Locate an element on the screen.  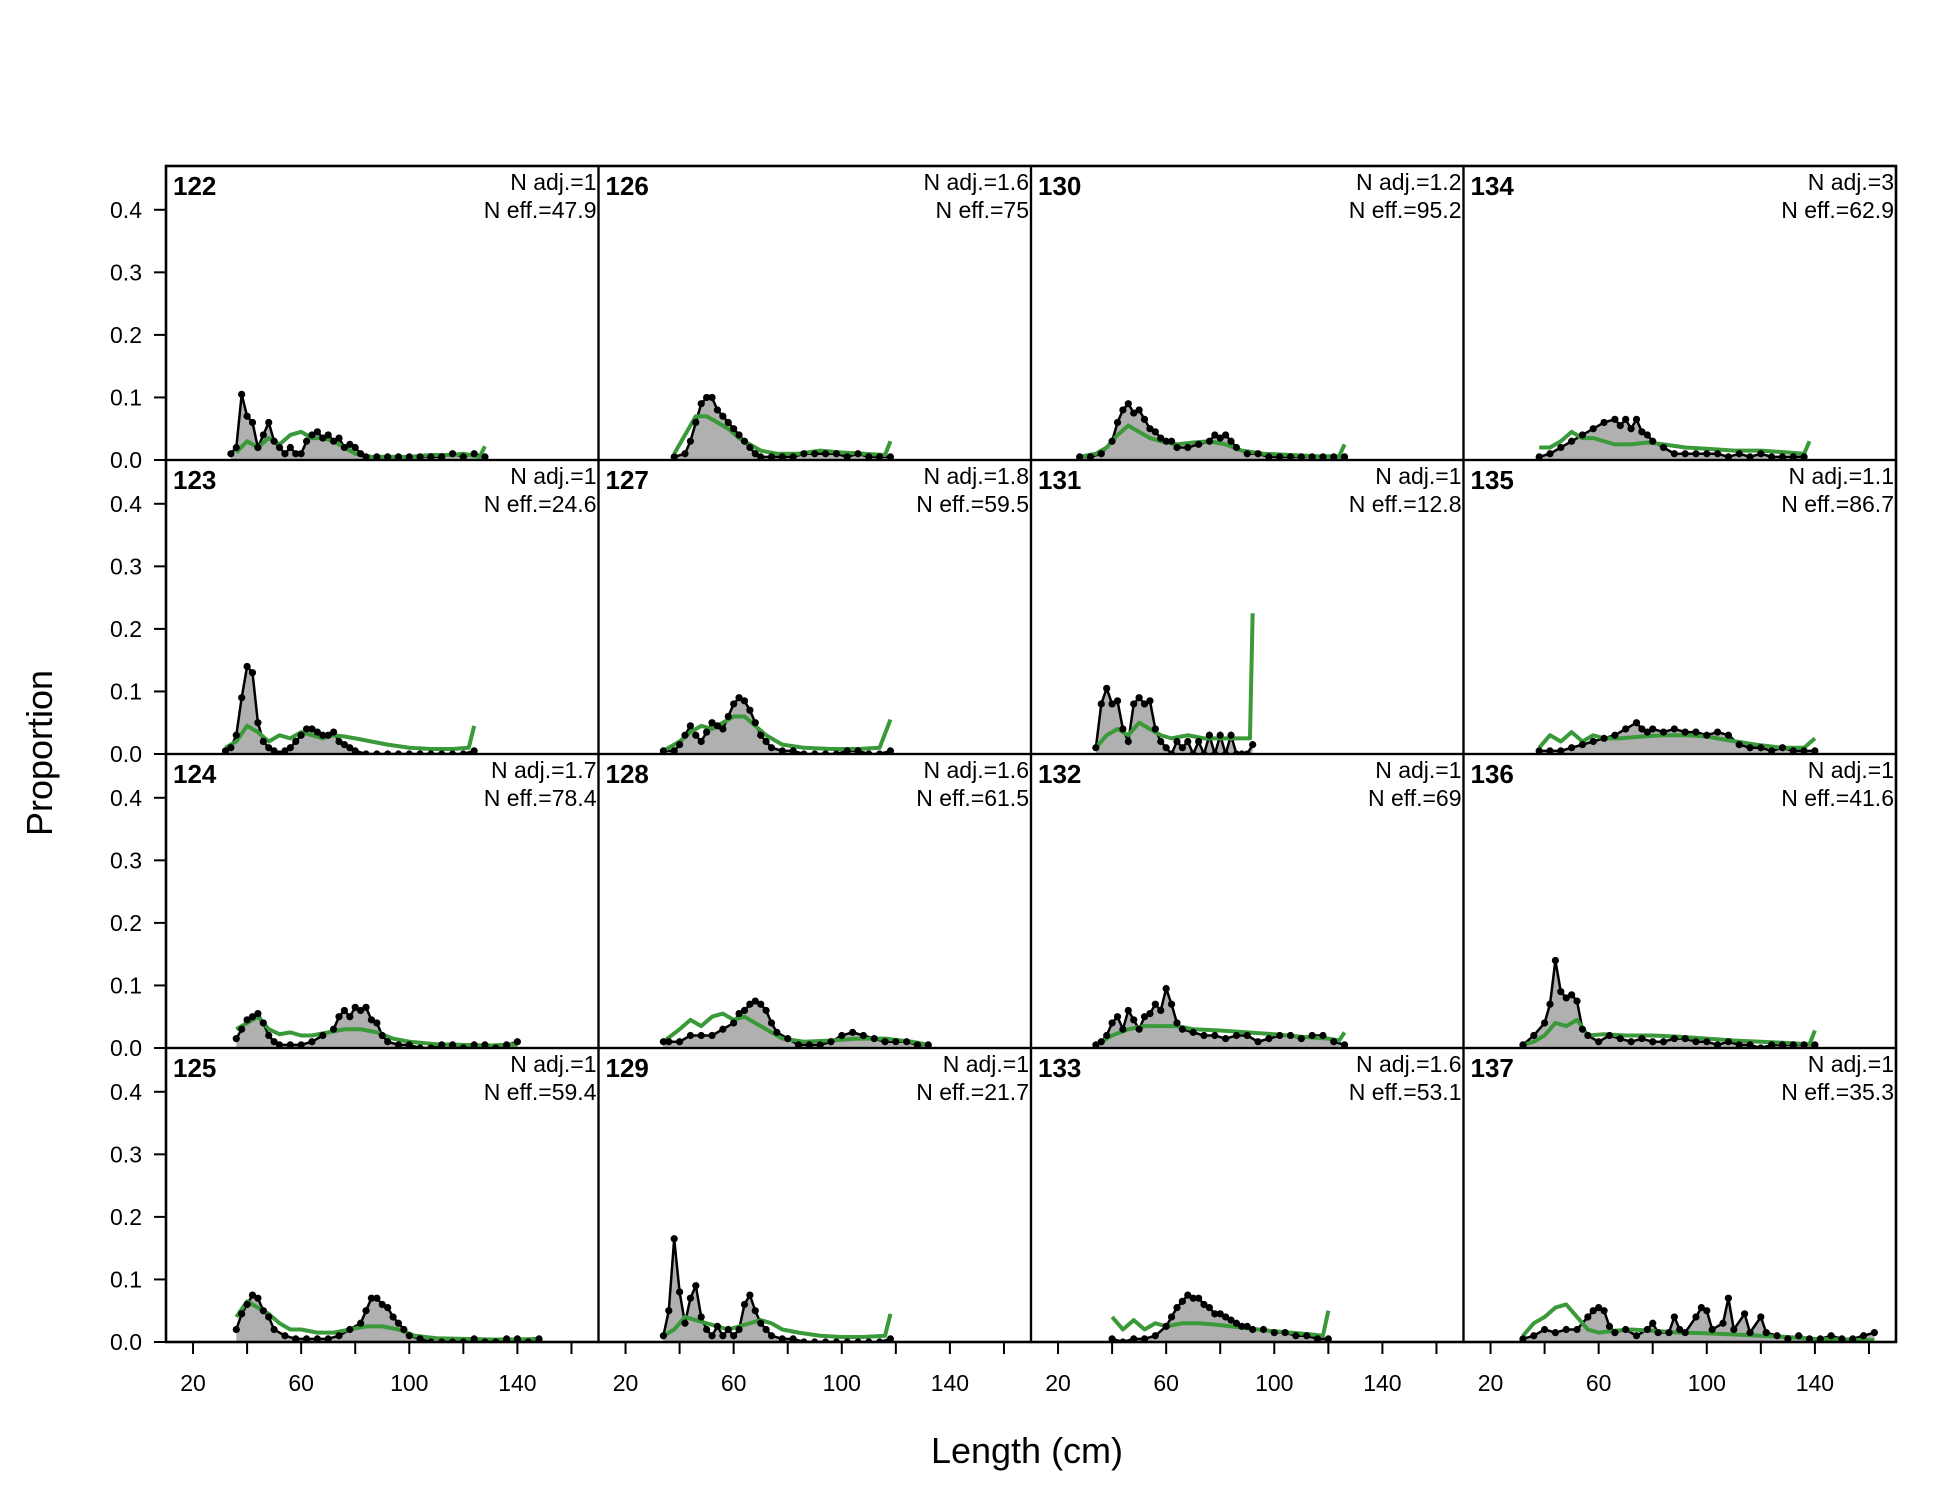
n-eff-label: N eff.=69 is located at coordinates (1415, 798).